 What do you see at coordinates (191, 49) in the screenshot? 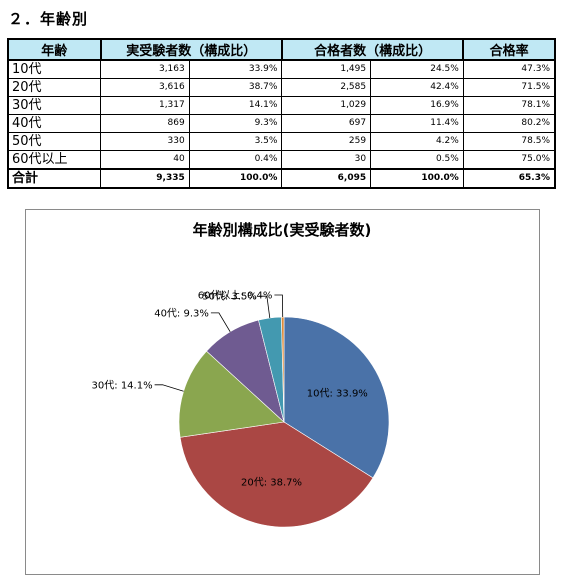
I see `header-examinees: 実受験者数（構成比）` at bounding box center [191, 49].